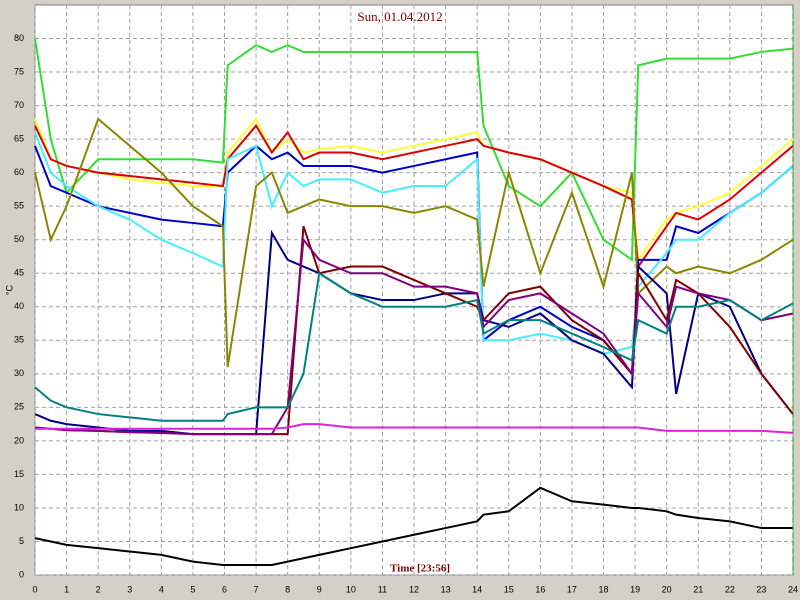 This screenshot has height=600, width=800. I want to click on x-tick-label: 0, so click(34, 589).